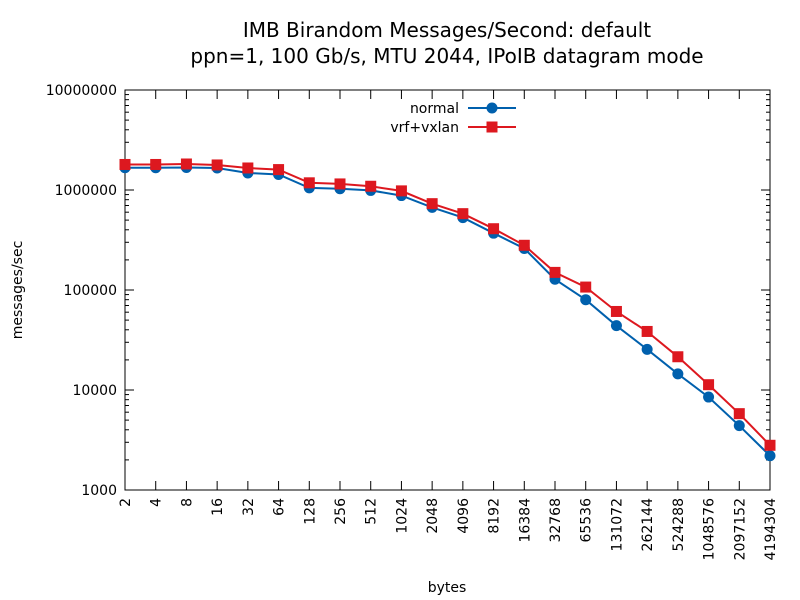  What do you see at coordinates (402, 516) in the screenshot?
I see `x-tick-label: 1024` at bounding box center [402, 516].